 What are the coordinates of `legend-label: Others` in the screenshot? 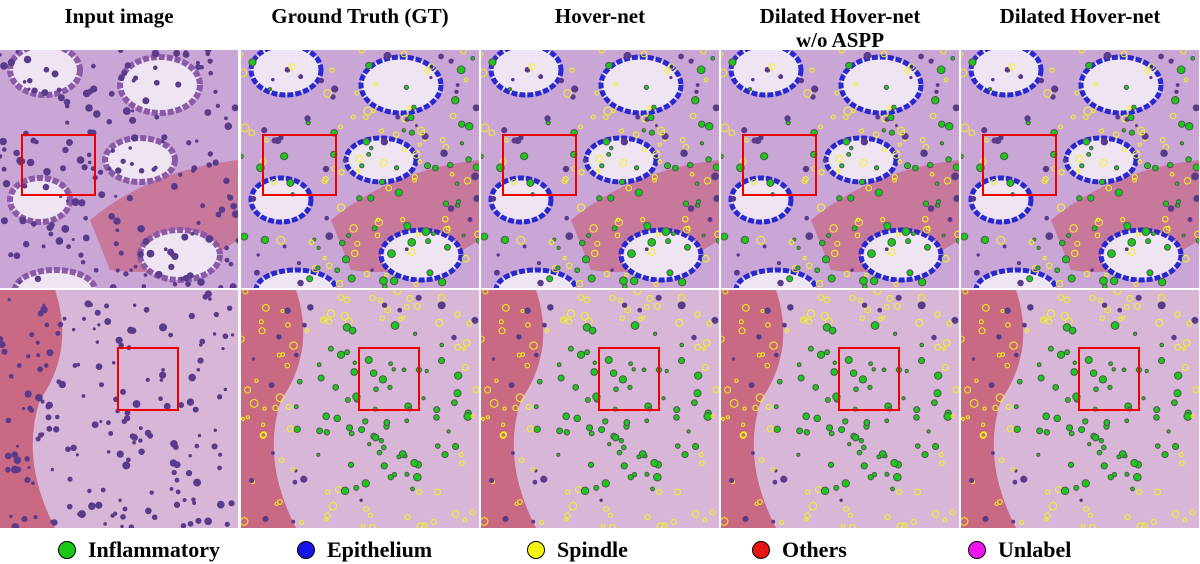 It's located at (814, 549).